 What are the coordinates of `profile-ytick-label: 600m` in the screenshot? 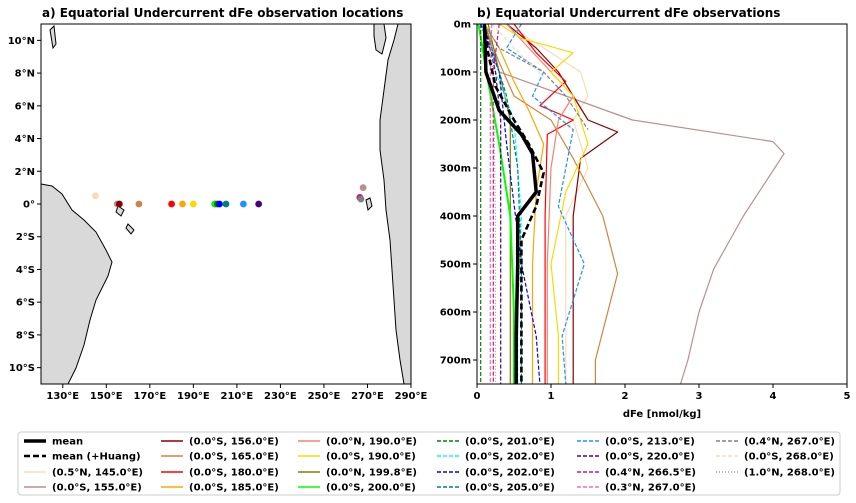 It's located at (455, 313).